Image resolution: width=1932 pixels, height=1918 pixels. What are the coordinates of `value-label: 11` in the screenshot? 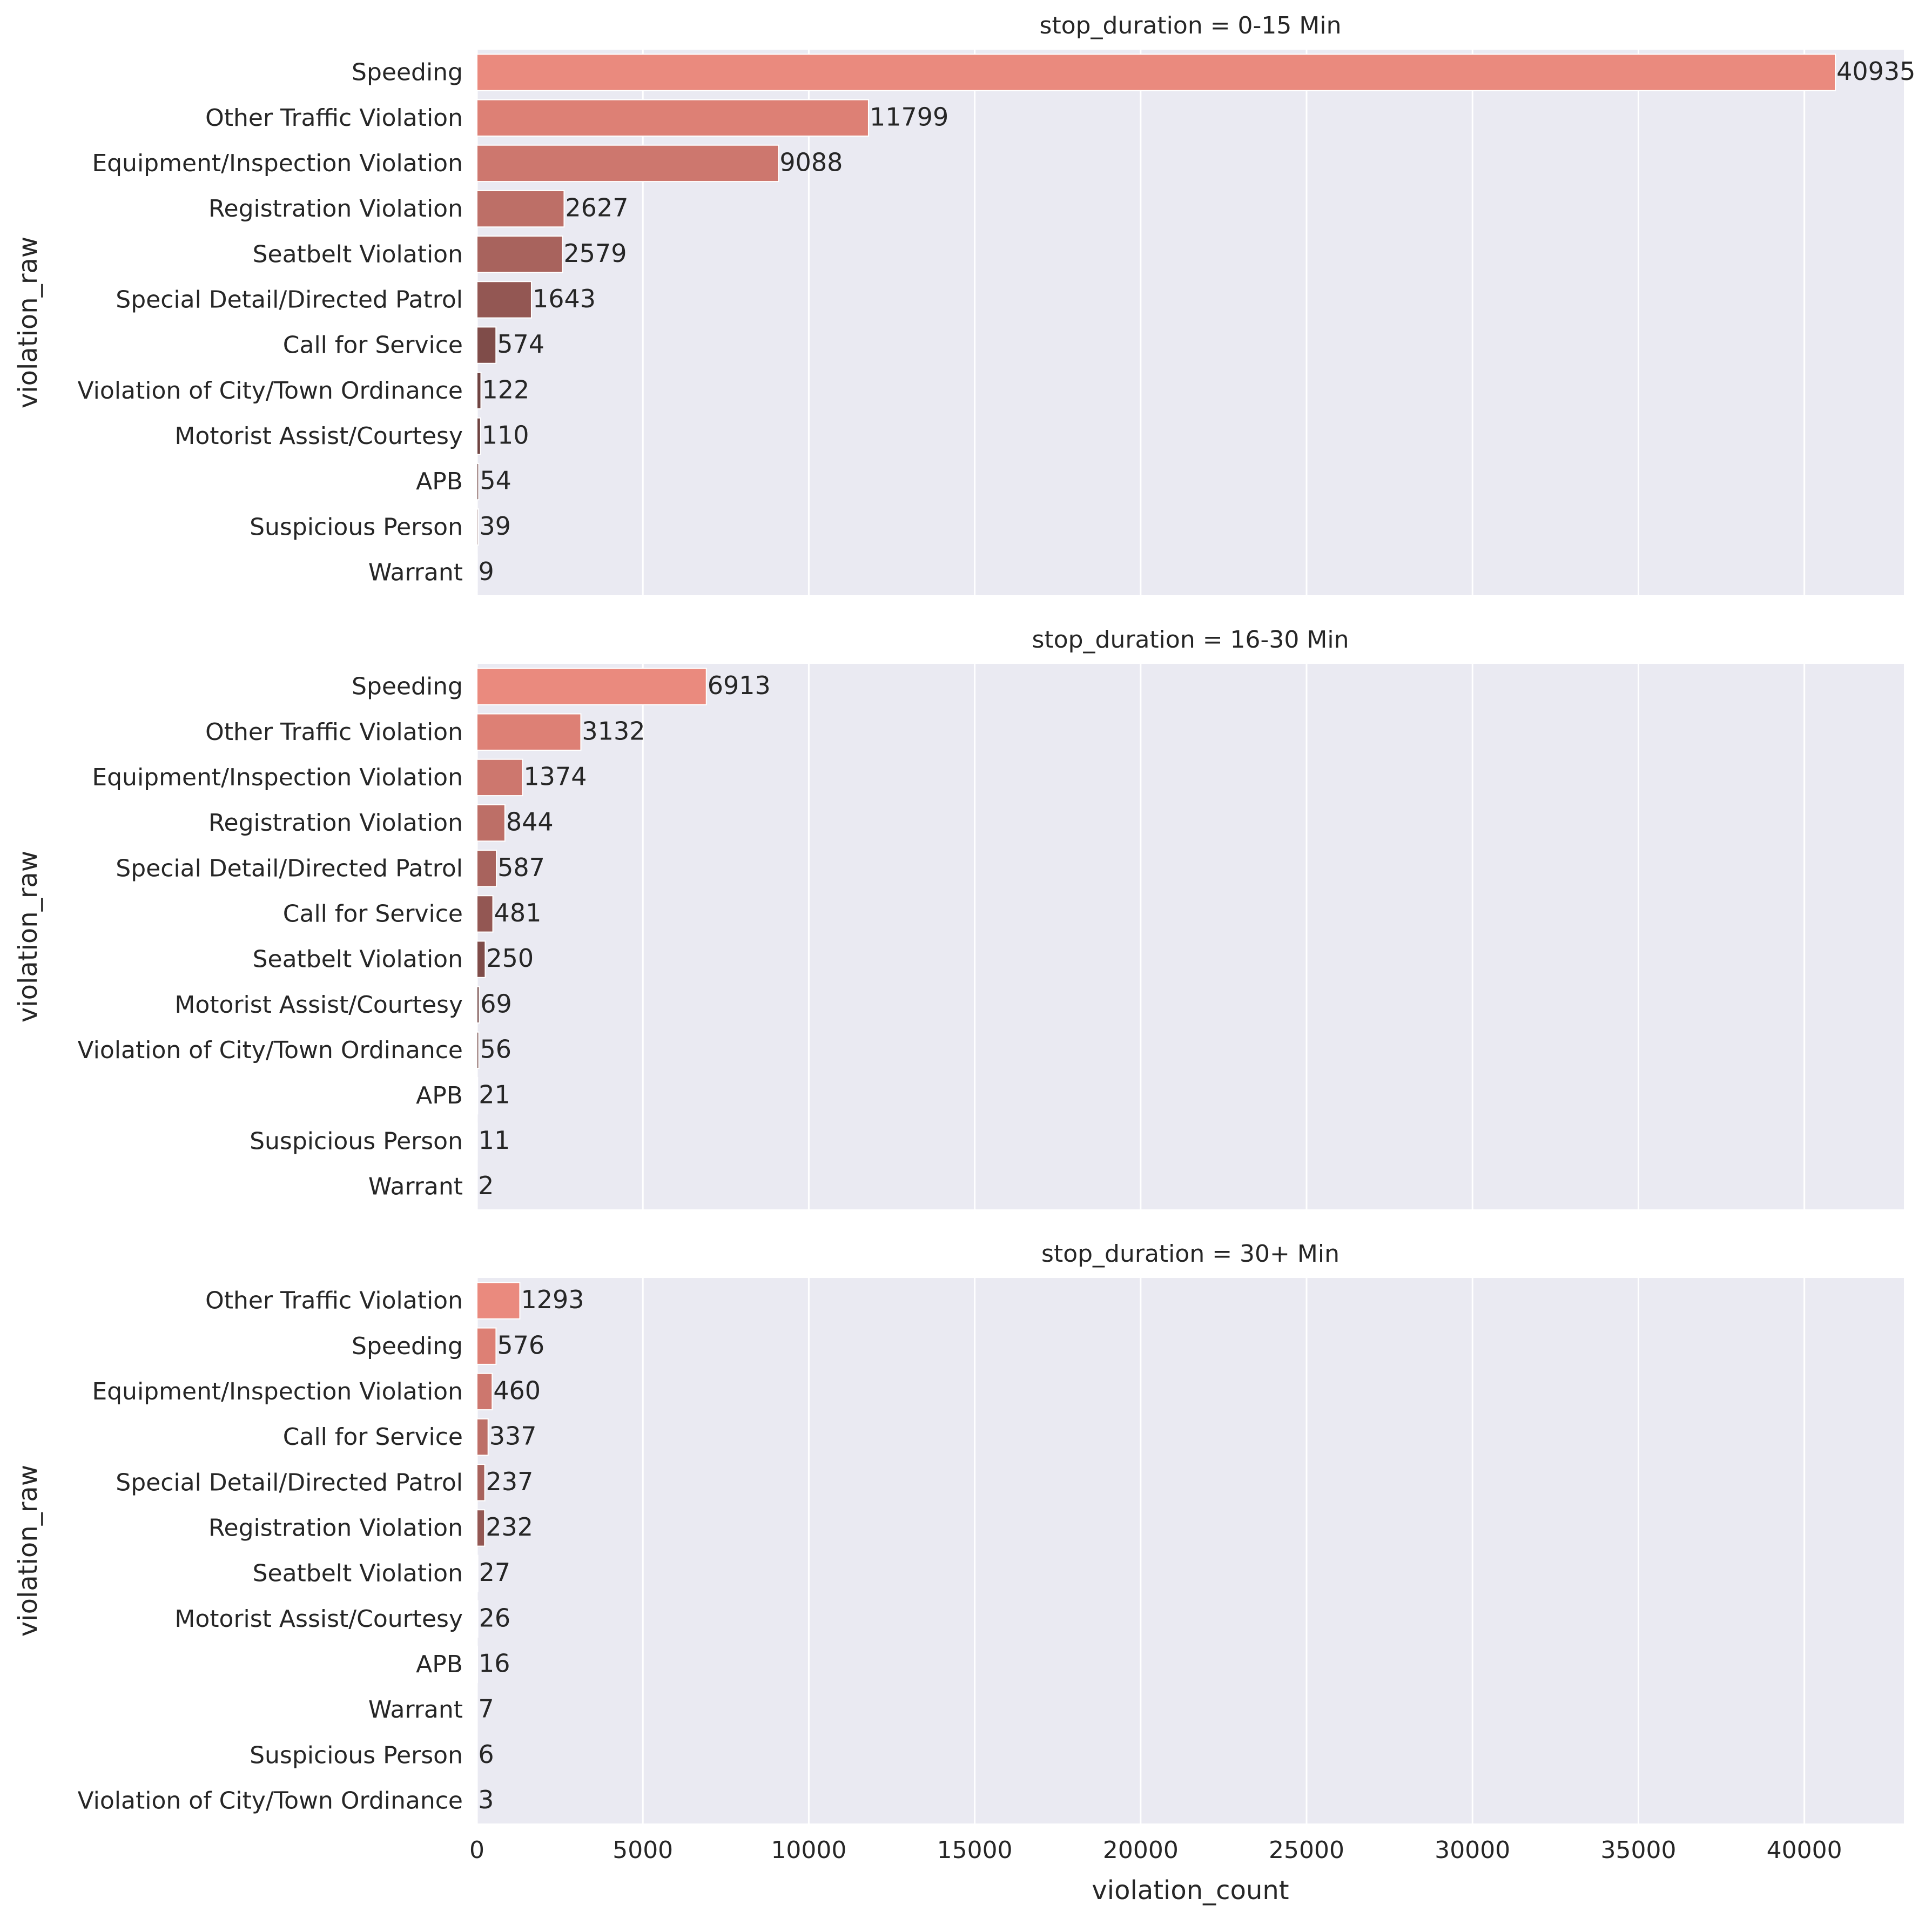 It's located at (494, 1140).